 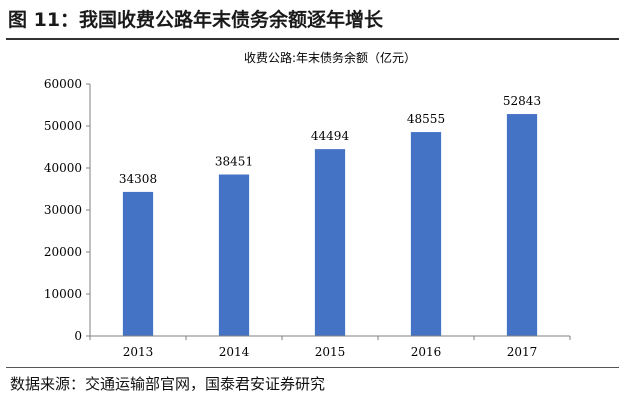 What do you see at coordinates (312, 367) in the screenshot?
I see `source-rule` at bounding box center [312, 367].